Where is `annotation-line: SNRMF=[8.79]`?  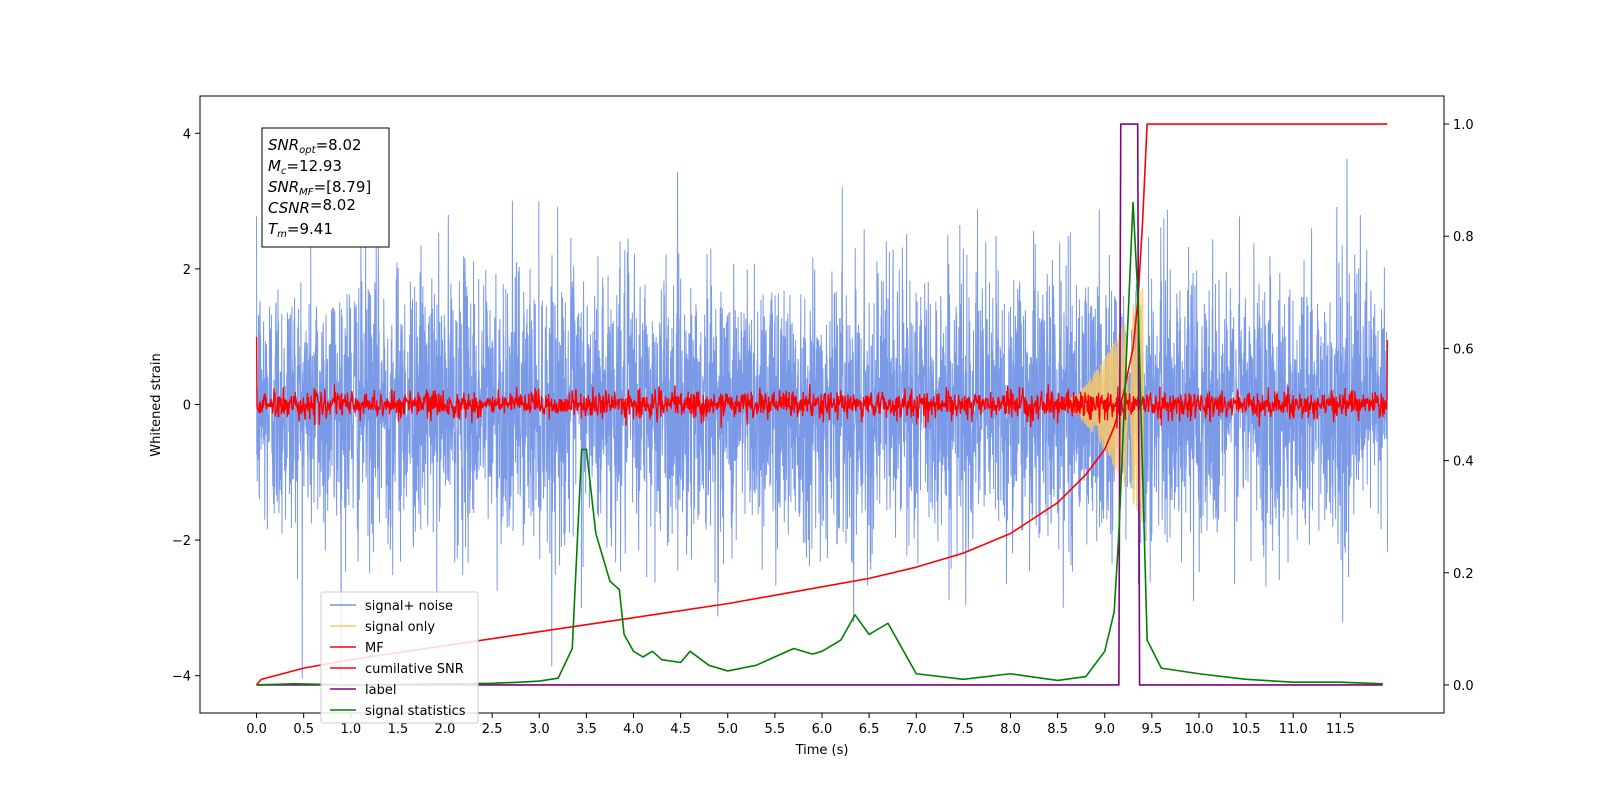
annotation-line: SNRMF=[8.79] is located at coordinates (319, 188).